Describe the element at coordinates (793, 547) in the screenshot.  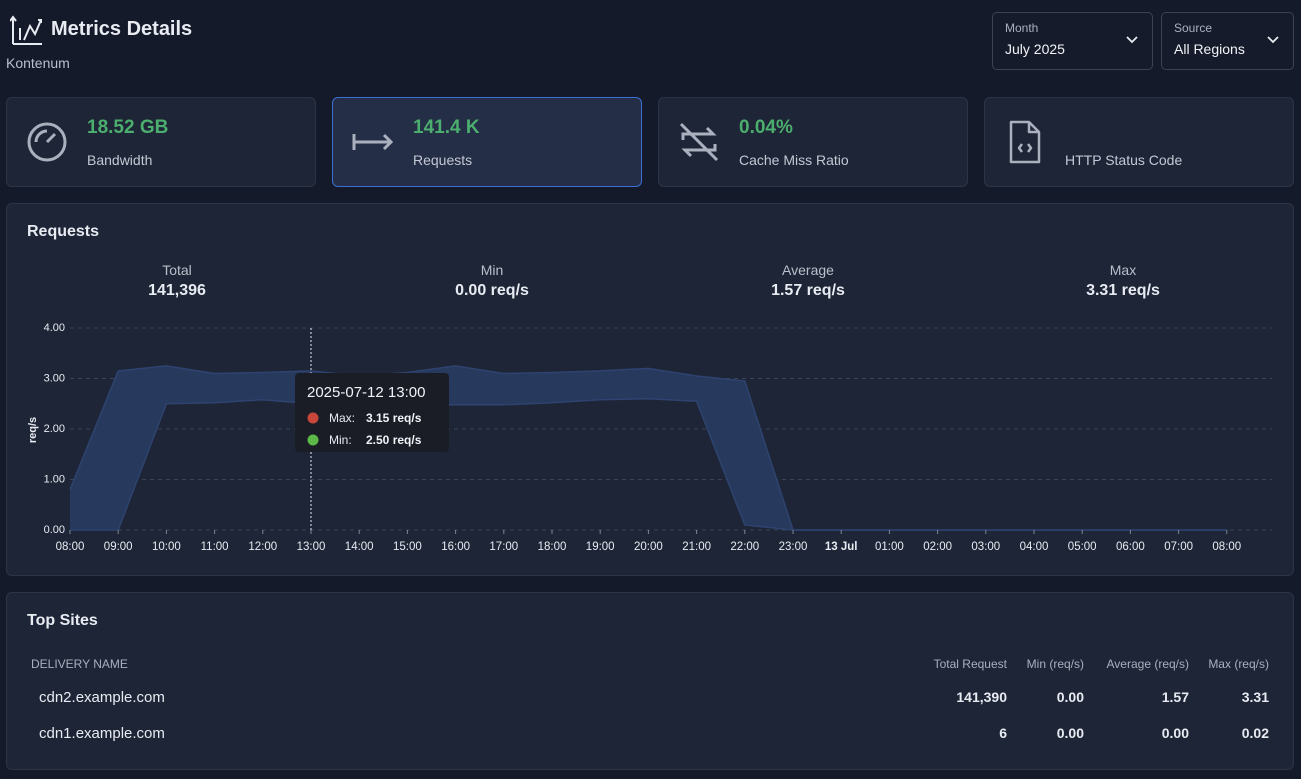
I see `x-tick-label: 23:00` at that location.